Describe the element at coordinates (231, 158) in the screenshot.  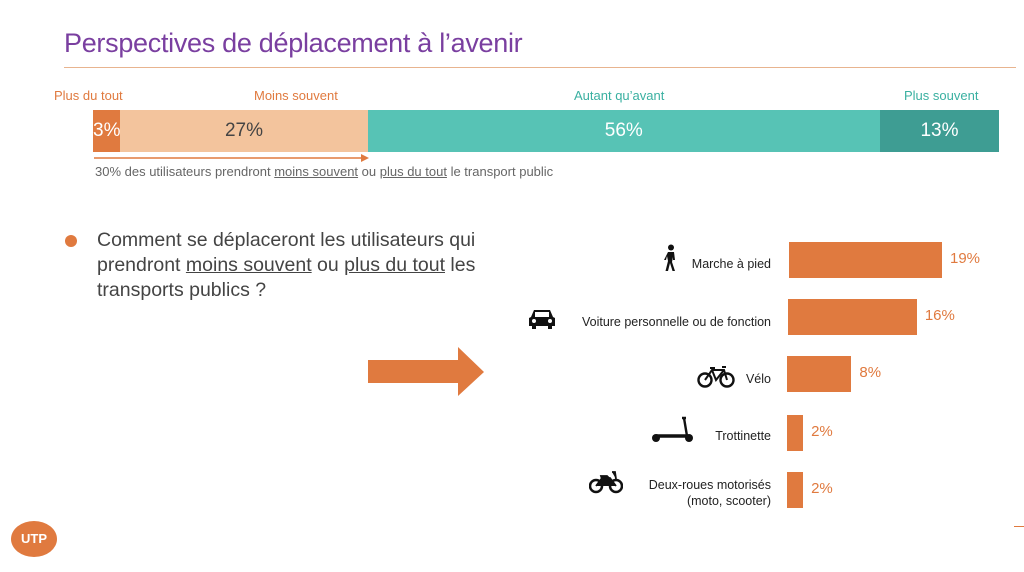
I see `note-arrow-icon` at that location.